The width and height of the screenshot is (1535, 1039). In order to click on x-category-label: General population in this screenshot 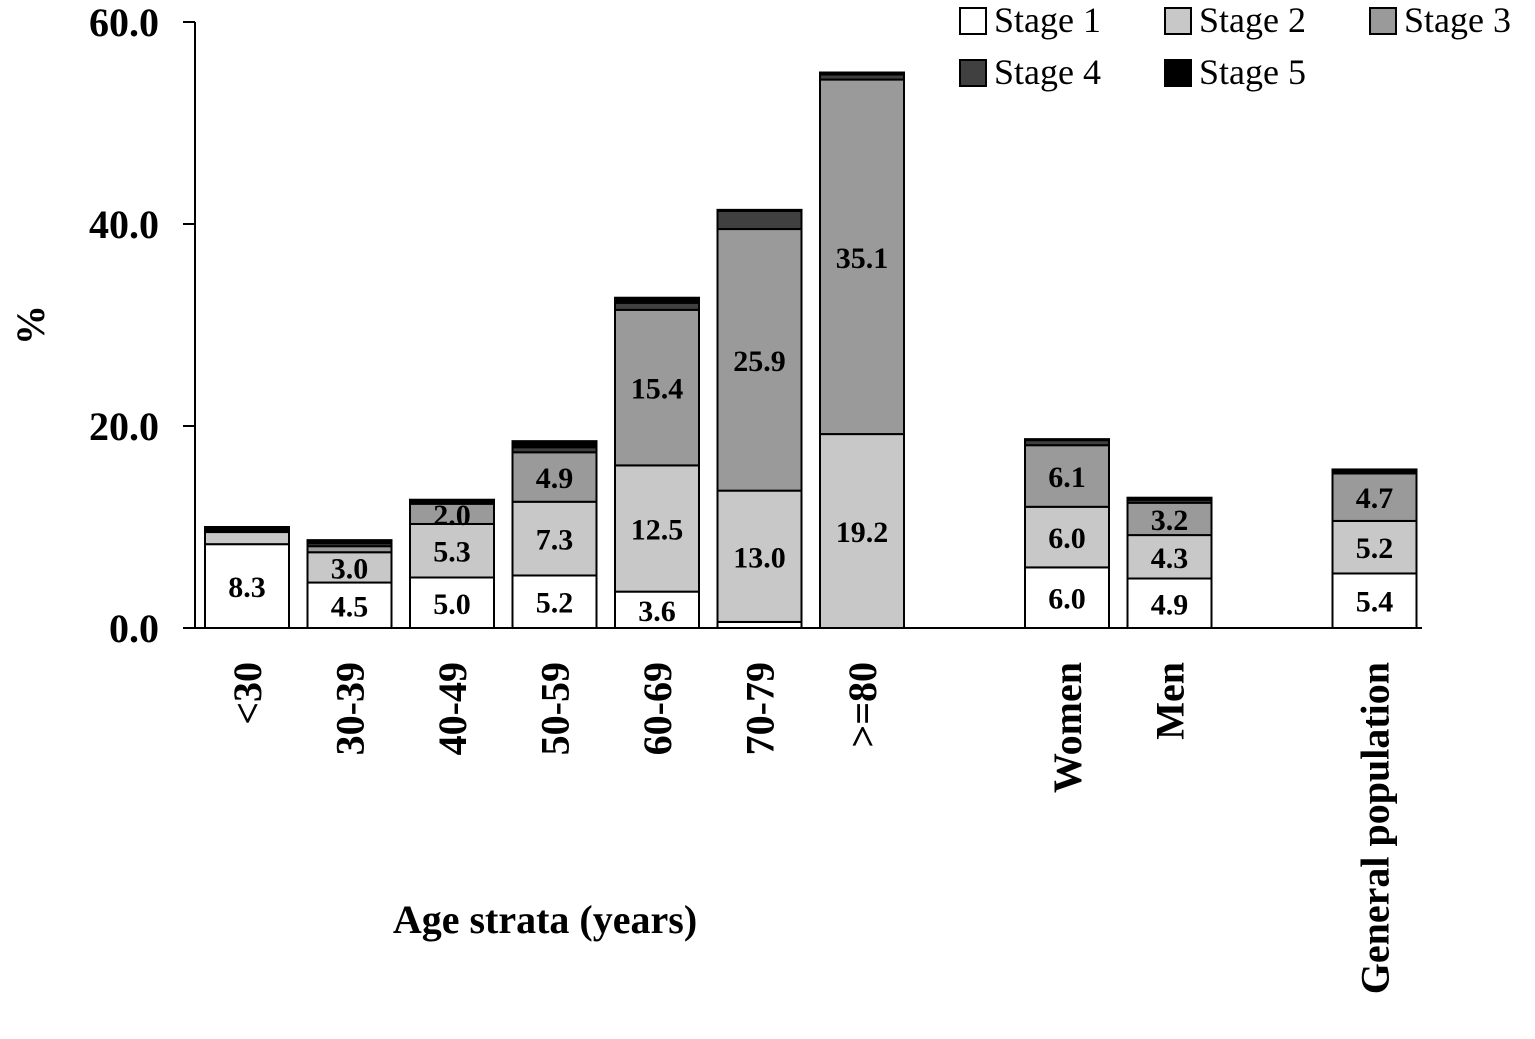, I will do `click(1375, 828)`.